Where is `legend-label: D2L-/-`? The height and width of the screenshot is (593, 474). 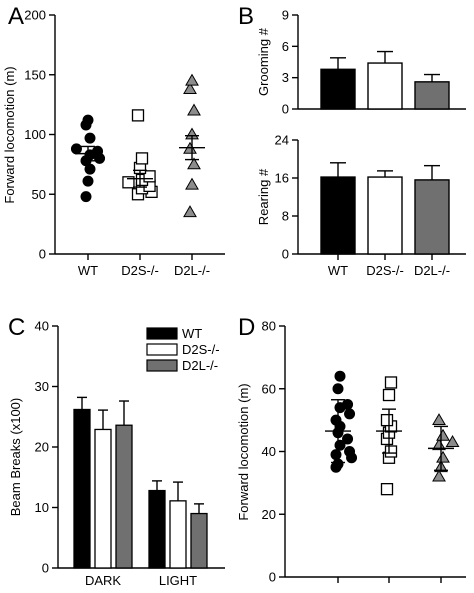 legend-label: D2L-/- is located at coordinates (200, 365).